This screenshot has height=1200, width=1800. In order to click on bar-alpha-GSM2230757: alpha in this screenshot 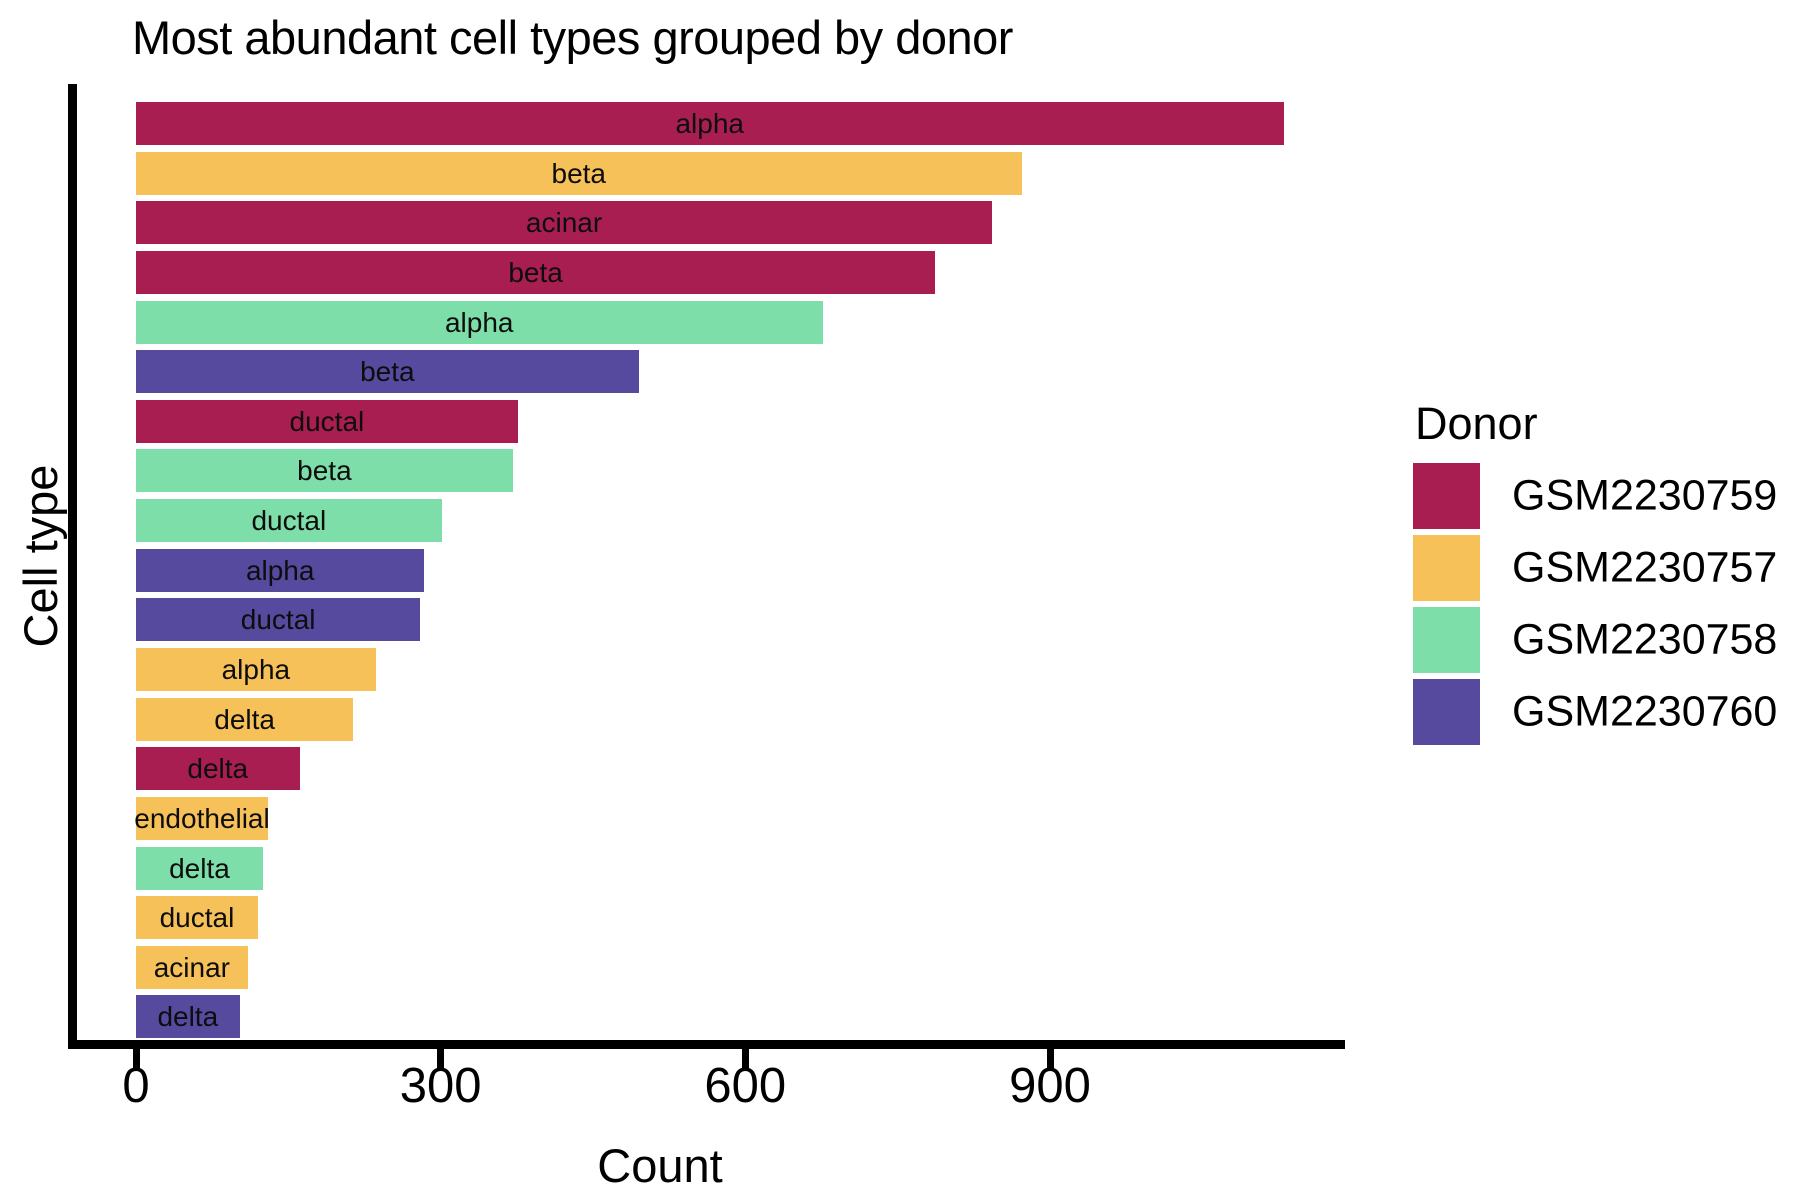, I will do `click(256, 669)`.